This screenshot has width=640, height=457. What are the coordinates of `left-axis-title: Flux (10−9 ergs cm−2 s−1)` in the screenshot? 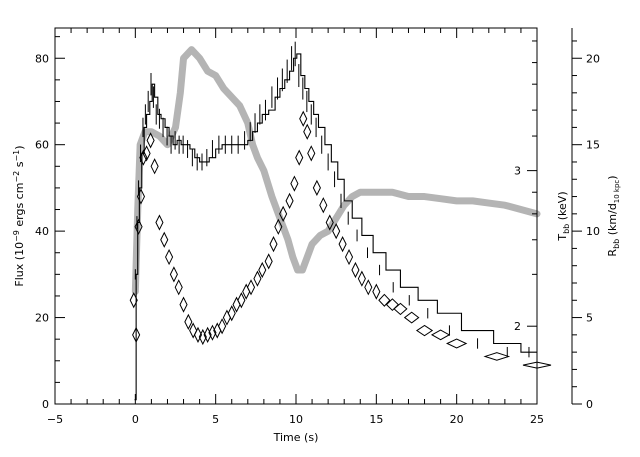 It's located at (19, 215).